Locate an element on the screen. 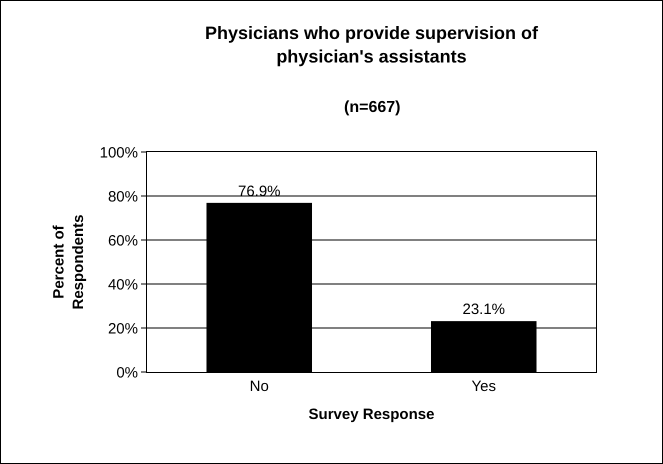  chart-title: Physicians who provide supervision of physician's assistants is located at coordinates (372, 44).